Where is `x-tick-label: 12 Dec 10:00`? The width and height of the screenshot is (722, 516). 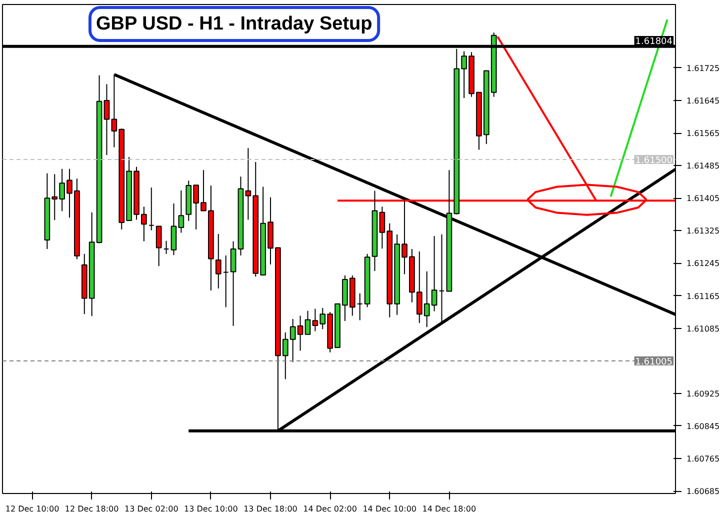 x-tick-label: 12 Dec 10:00 is located at coordinates (32, 509).